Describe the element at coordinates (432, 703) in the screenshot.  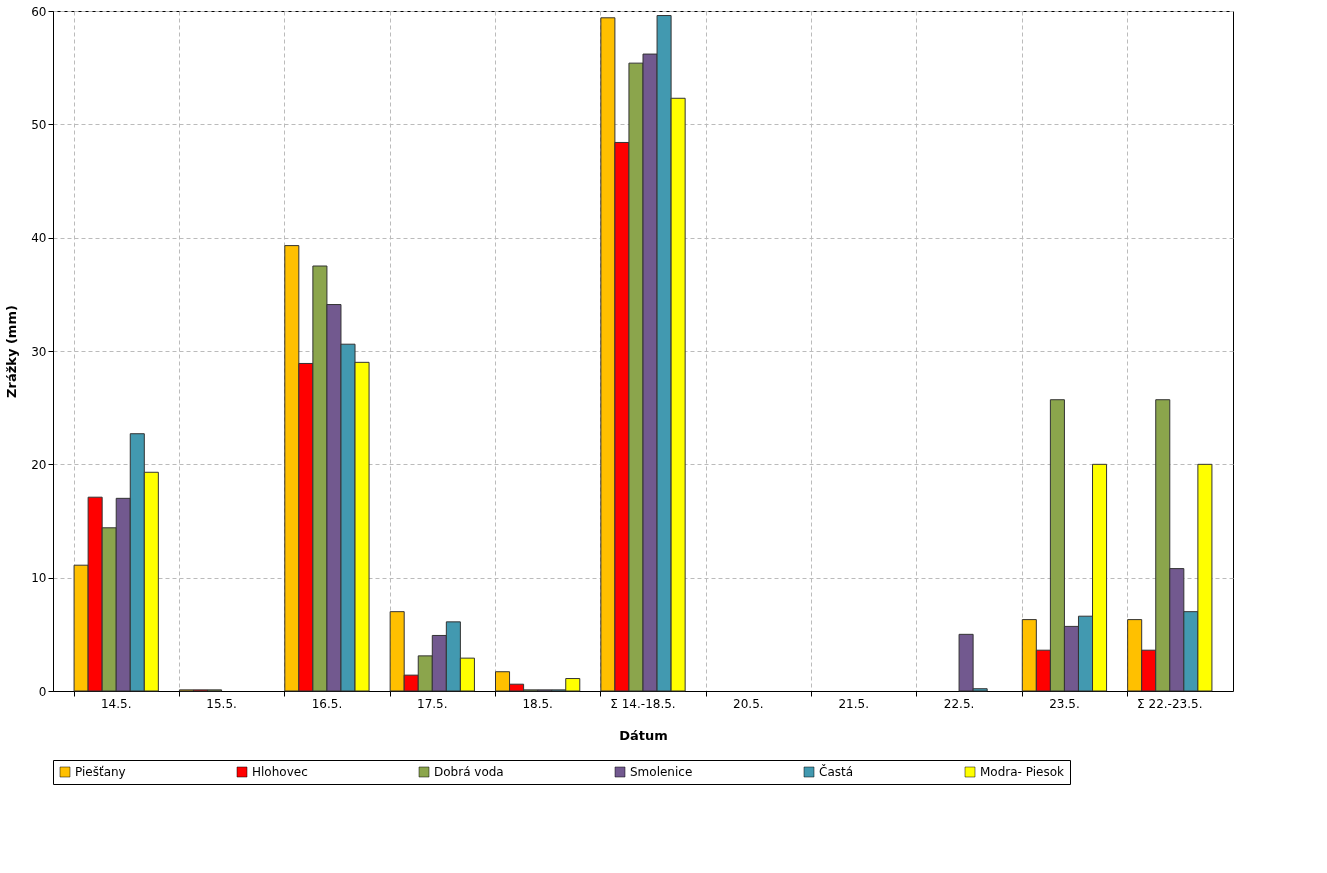
I see `x-tick-label: 17.5.` at that location.